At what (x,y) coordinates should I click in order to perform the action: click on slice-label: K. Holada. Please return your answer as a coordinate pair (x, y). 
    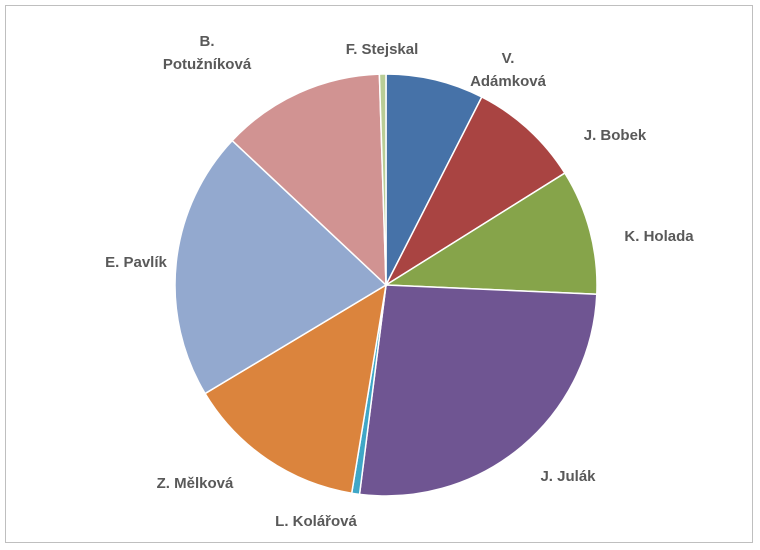
    Looking at the image, I should click on (659, 236).